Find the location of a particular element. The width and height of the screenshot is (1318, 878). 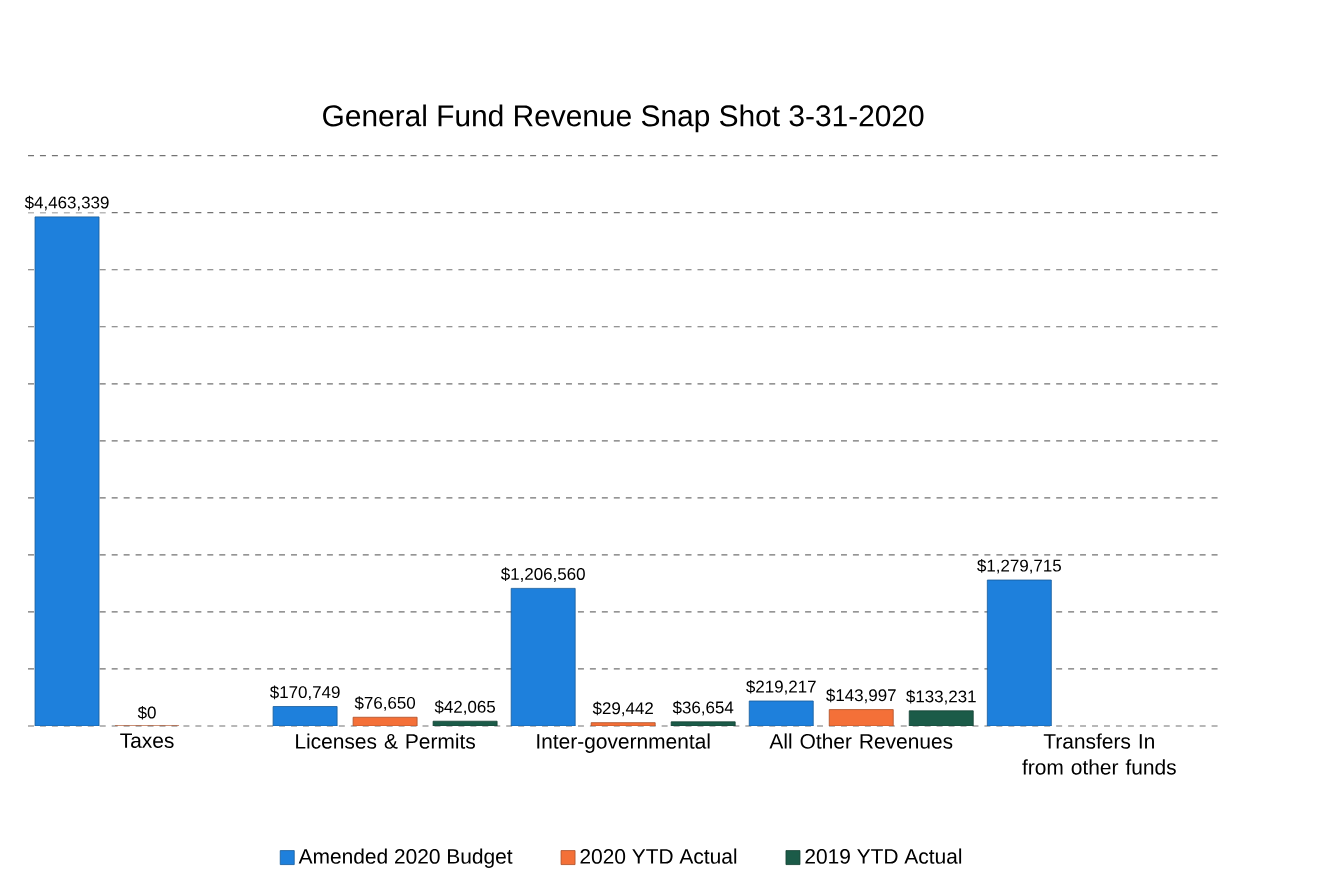

legend-label: 2019 YTD Actual is located at coordinates (883, 856).